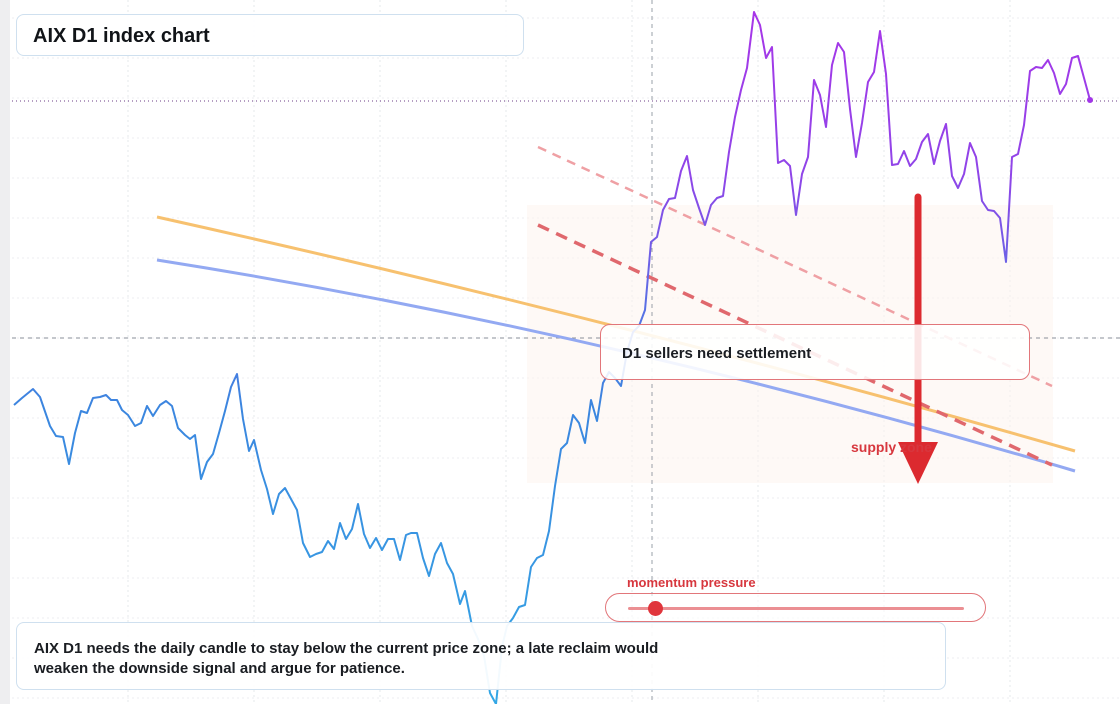 This screenshot has width=1120, height=704. Describe the element at coordinates (691, 582) in the screenshot. I see `momentum-label: momentum pressure` at that location.